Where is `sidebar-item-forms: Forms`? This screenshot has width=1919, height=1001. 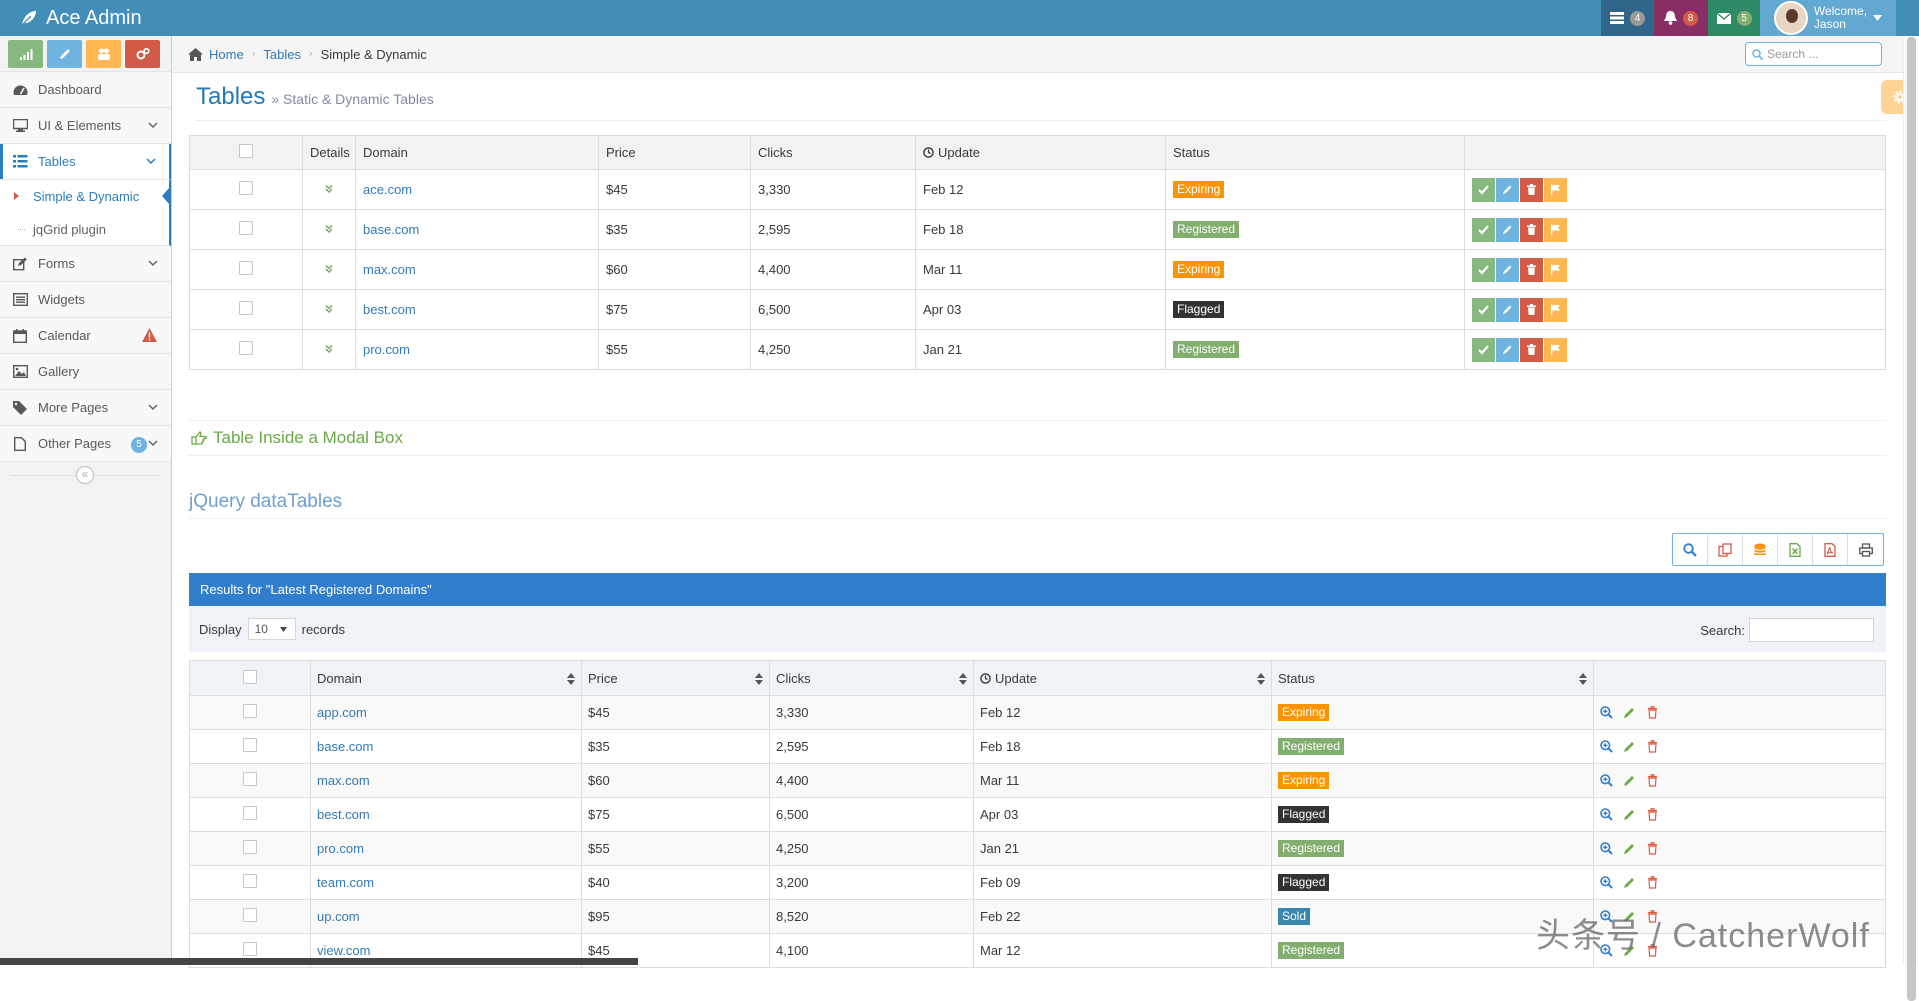
sidebar-item-forms: Forms is located at coordinates (85, 264).